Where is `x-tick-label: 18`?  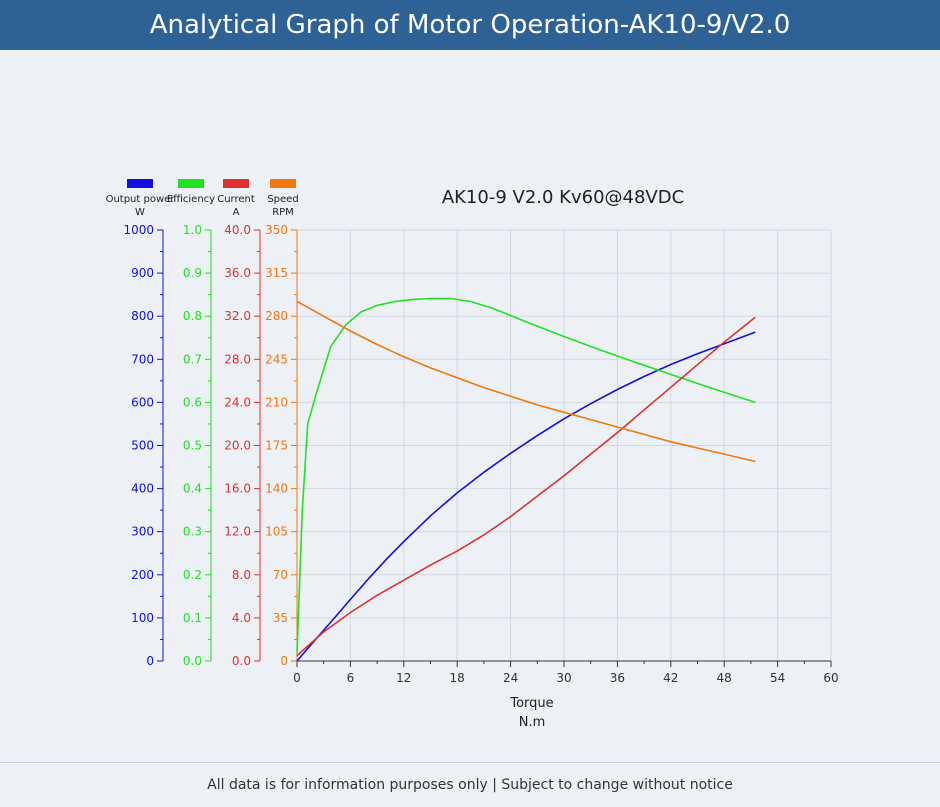 x-tick-label: 18 is located at coordinates (457, 678).